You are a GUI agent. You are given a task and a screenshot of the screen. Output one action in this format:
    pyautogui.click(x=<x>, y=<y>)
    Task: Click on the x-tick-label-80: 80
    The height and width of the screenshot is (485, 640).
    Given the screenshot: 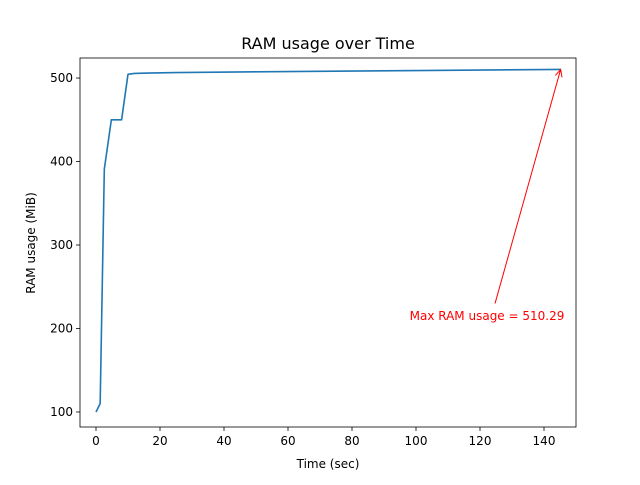 What is the action you would take?
    pyautogui.click(x=351, y=441)
    